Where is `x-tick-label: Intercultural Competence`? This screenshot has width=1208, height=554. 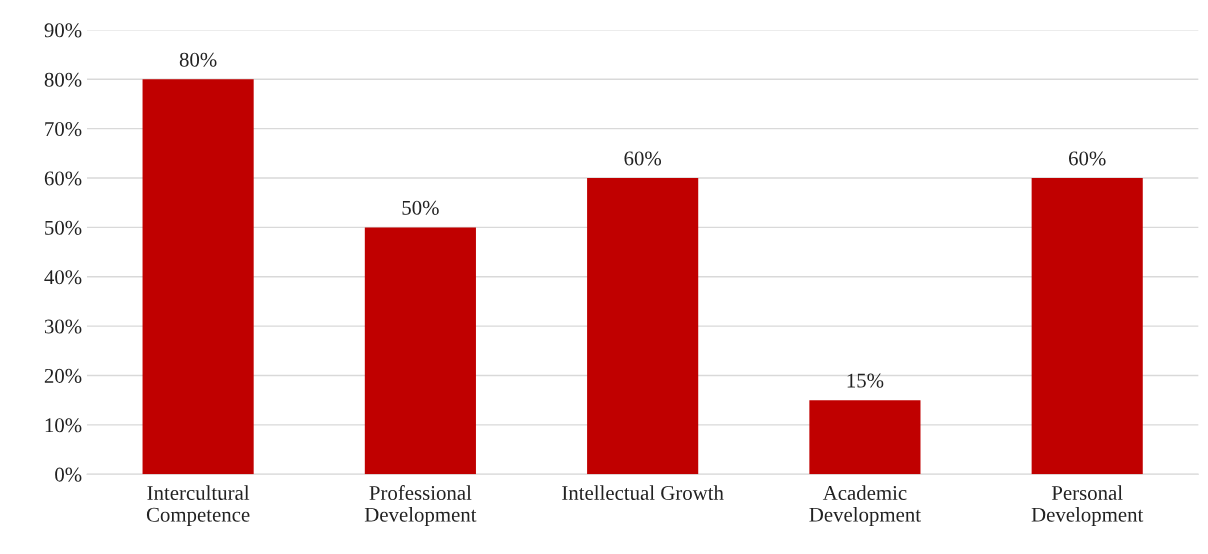
x-tick-label: Intercultural Competence is located at coordinates (198, 506).